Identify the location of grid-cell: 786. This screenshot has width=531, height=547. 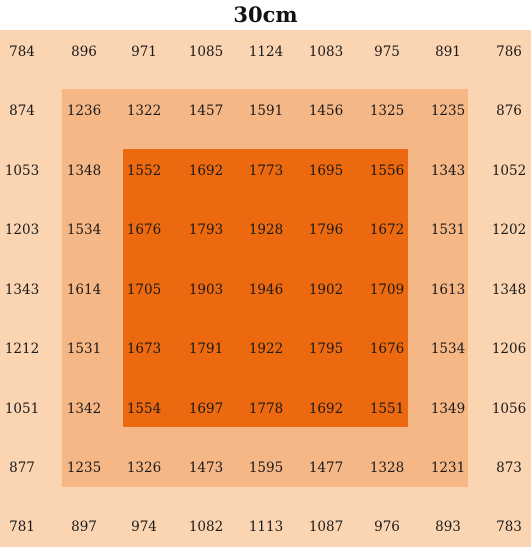
(509, 52).